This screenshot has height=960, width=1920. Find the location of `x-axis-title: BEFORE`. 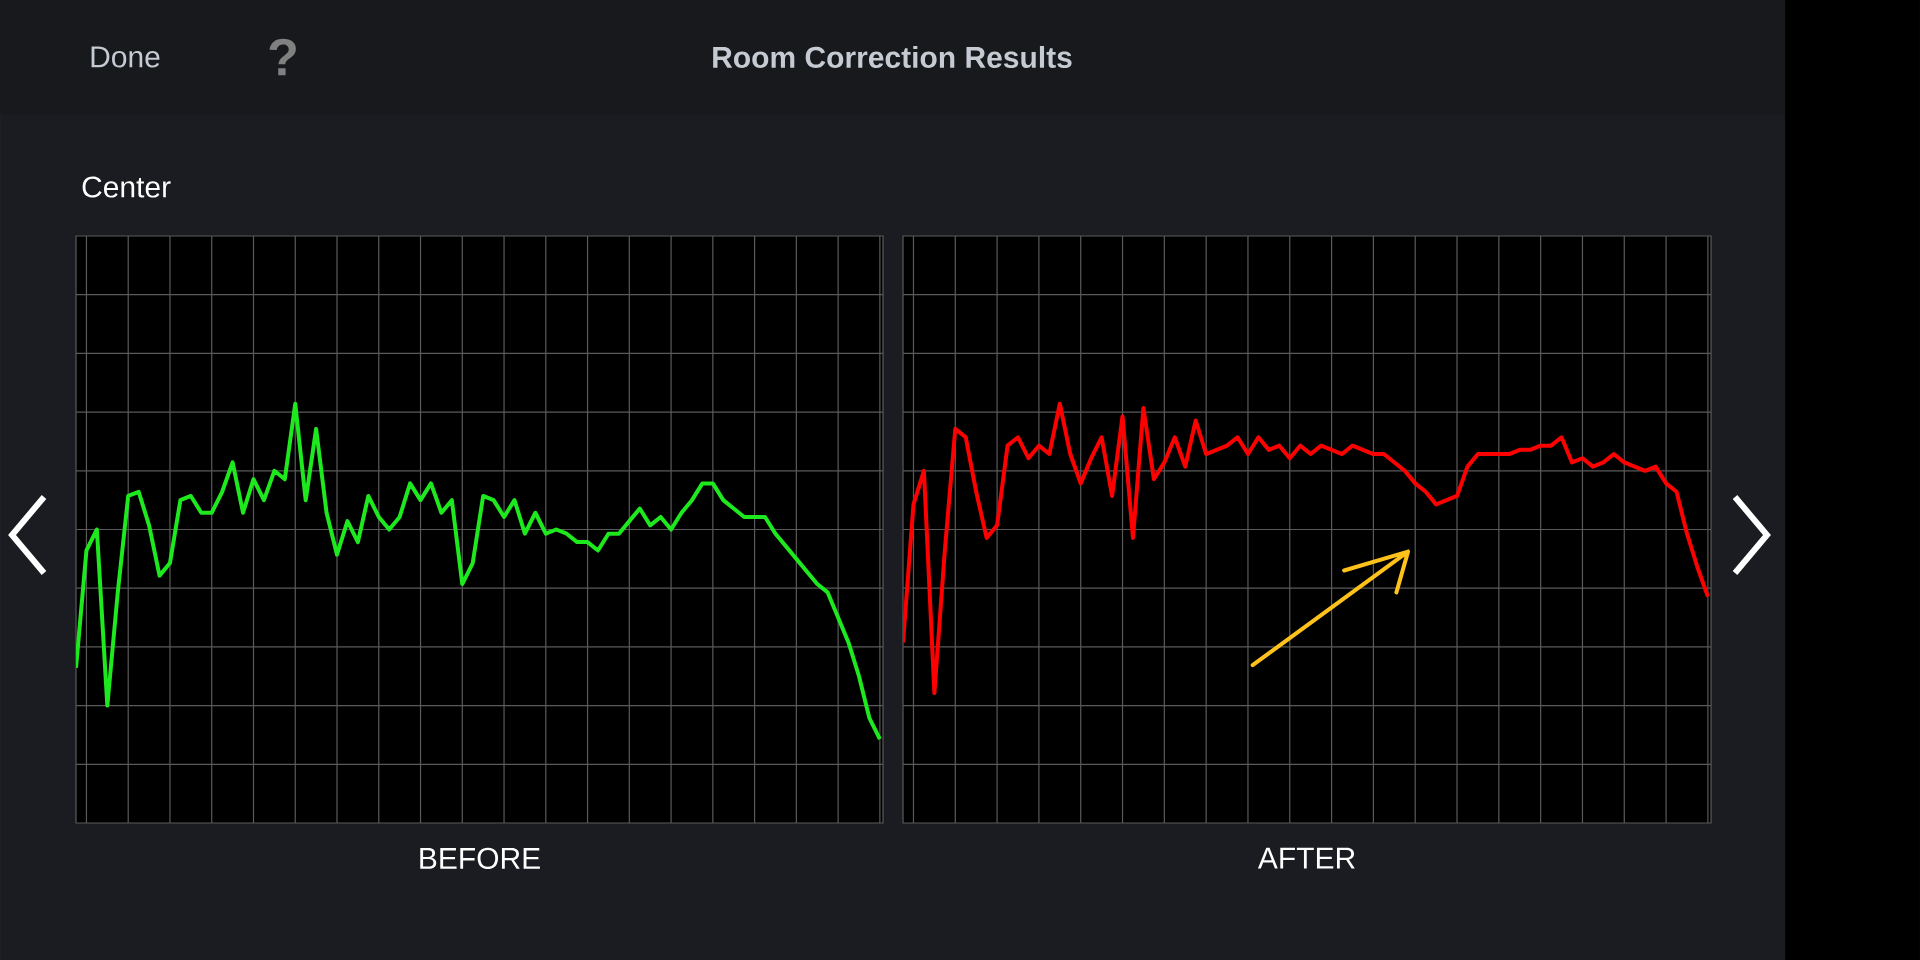

x-axis-title: BEFORE is located at coordinates (480, 858).